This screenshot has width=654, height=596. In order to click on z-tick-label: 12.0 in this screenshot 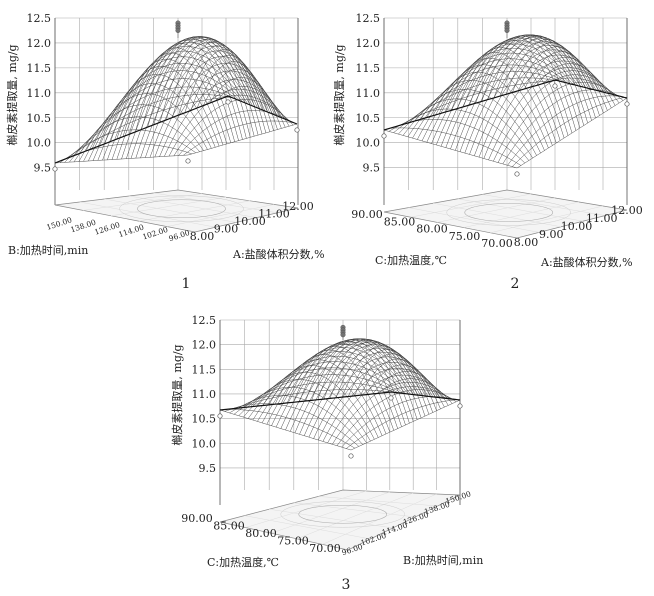, I will do `click(368, 43)`.